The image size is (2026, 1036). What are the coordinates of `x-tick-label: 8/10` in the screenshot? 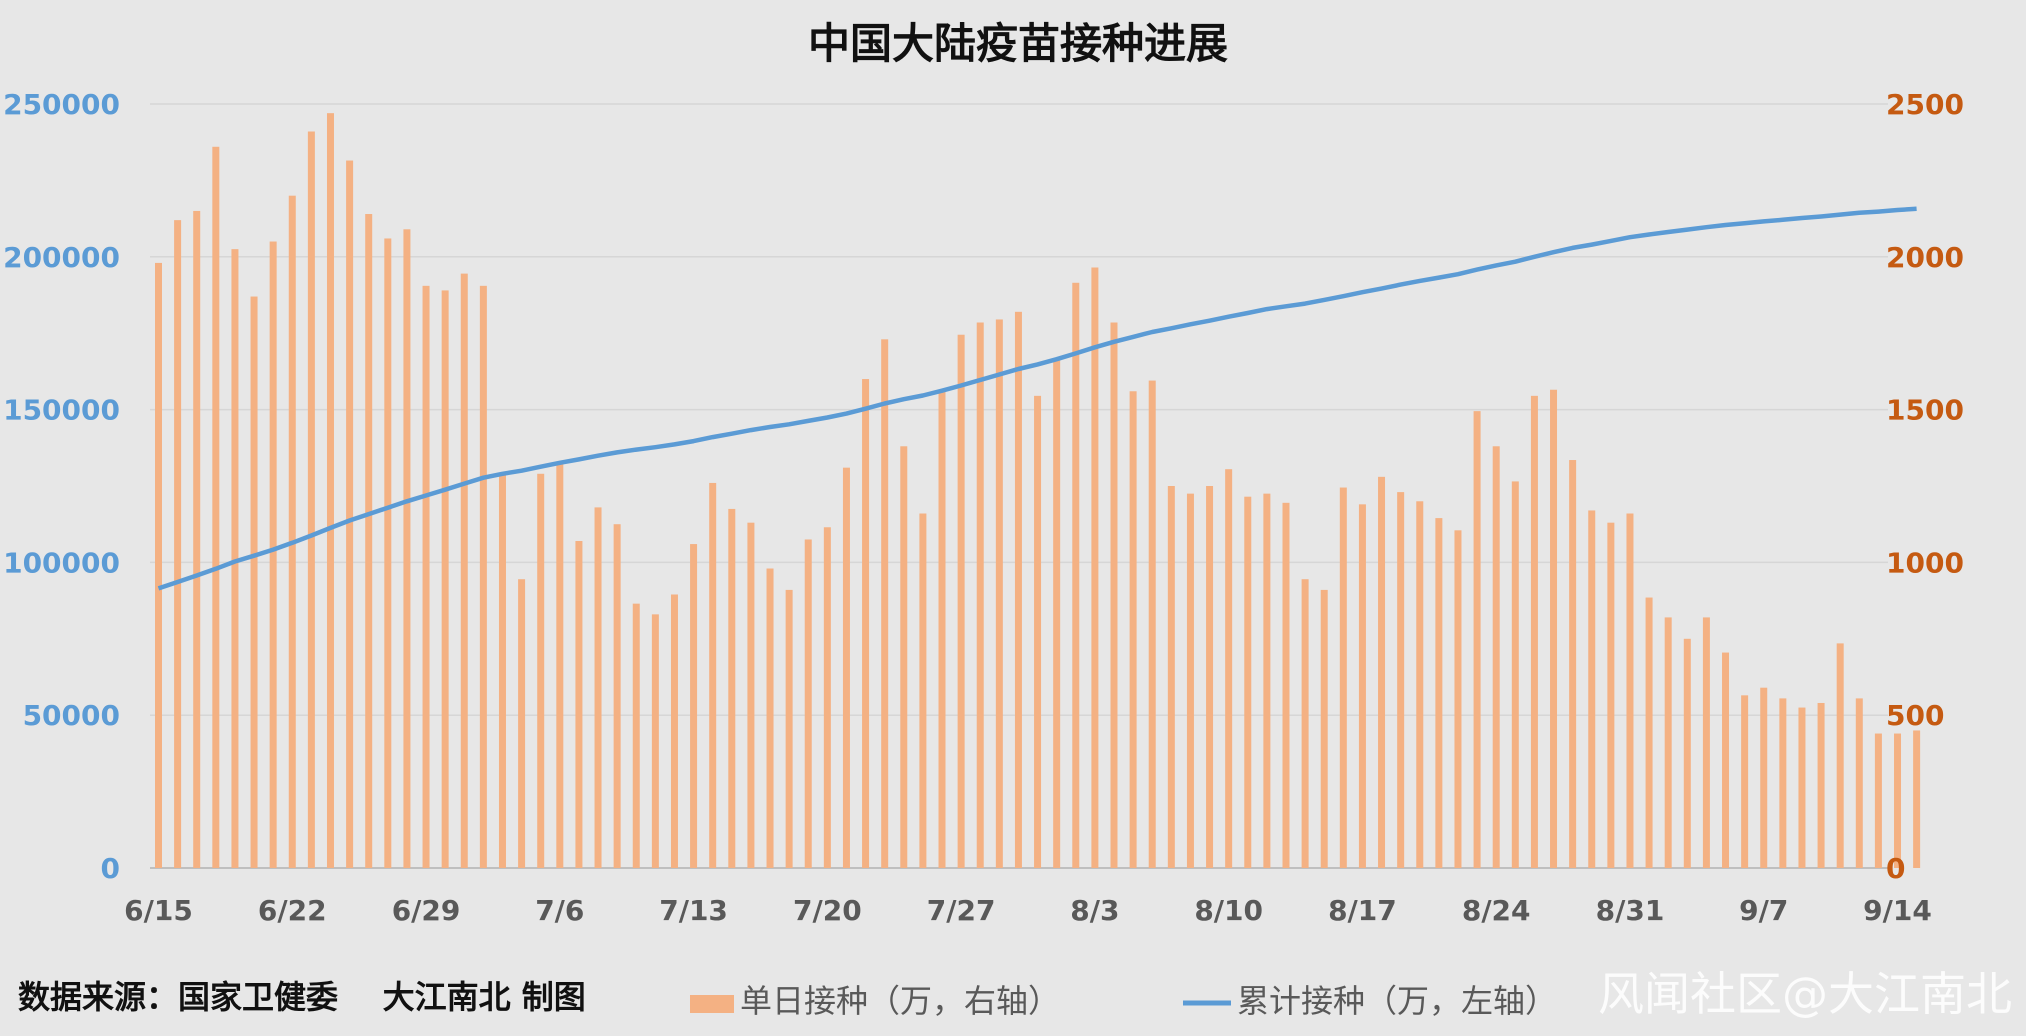 It's located at (1228, 910).